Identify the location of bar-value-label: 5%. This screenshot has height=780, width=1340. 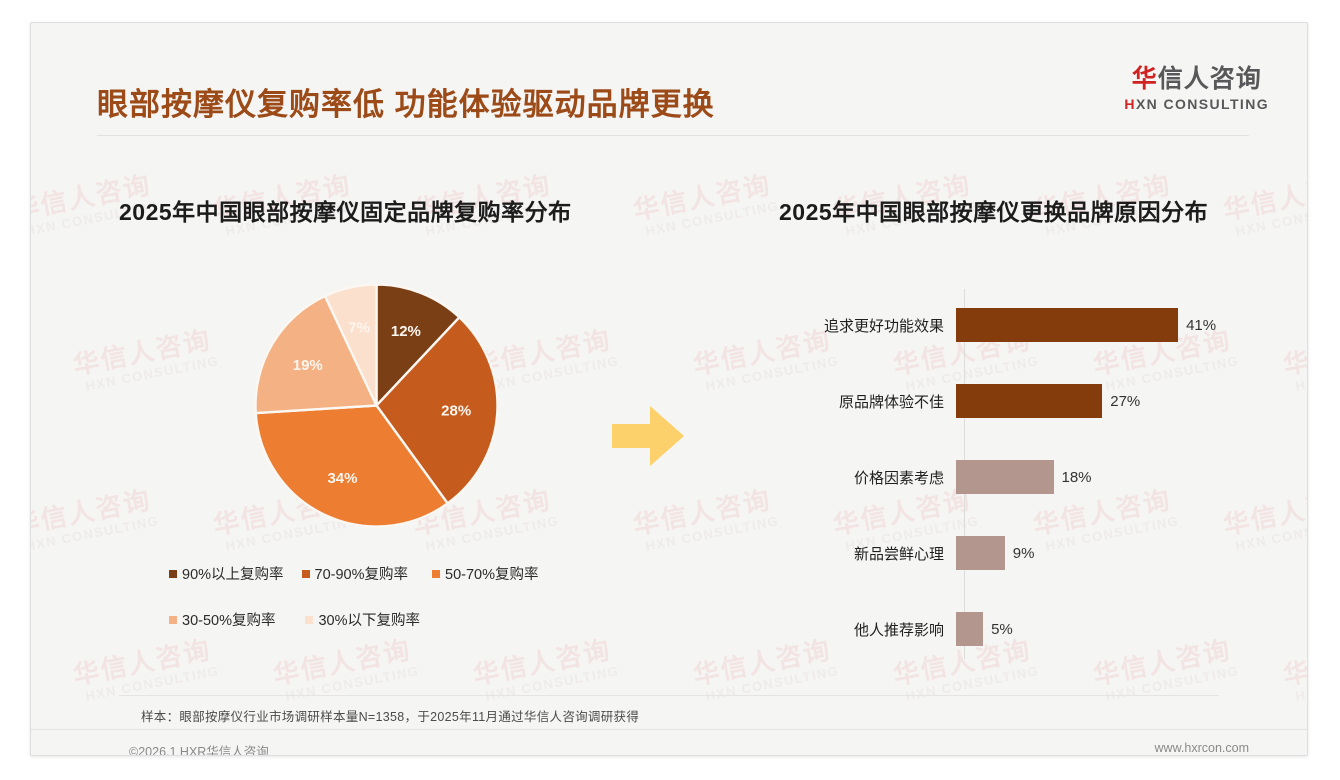
(1002, 629).